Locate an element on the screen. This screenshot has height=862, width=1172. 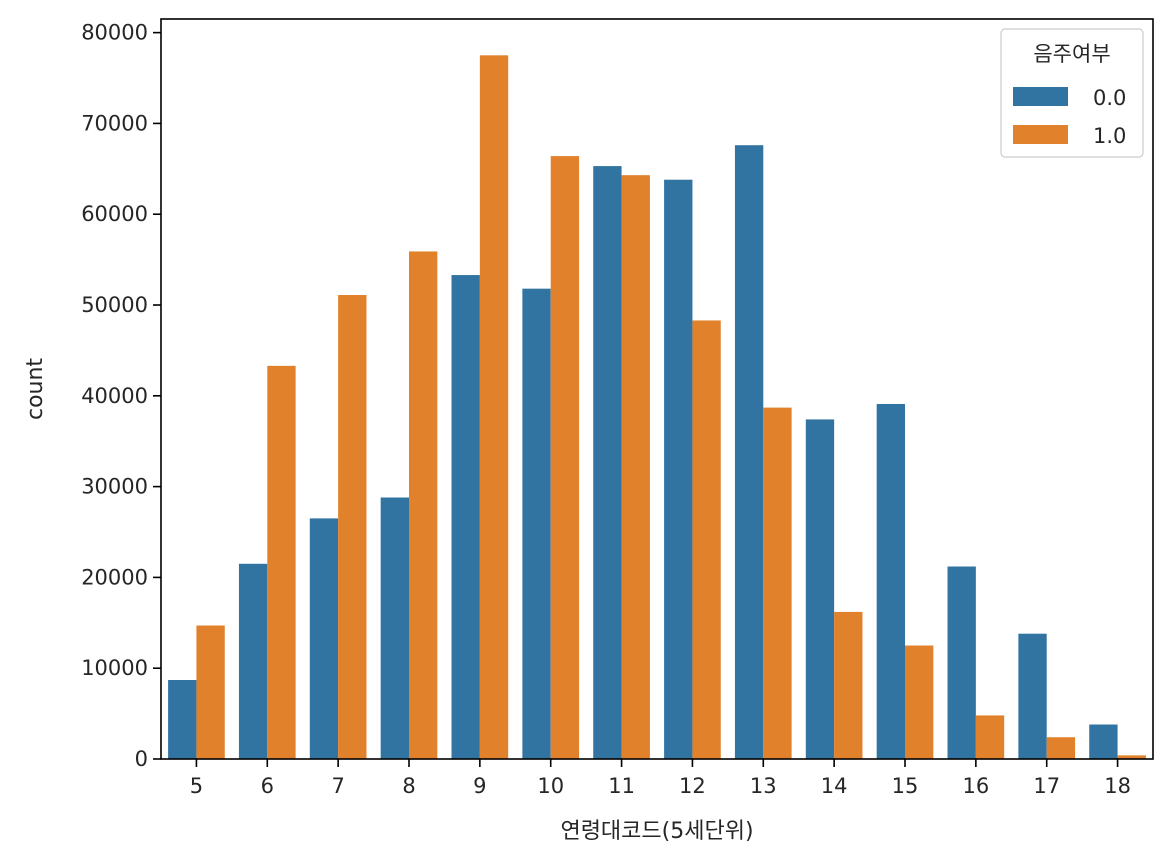
x-tick-label: 18 is located at coordinates (1117, 786).